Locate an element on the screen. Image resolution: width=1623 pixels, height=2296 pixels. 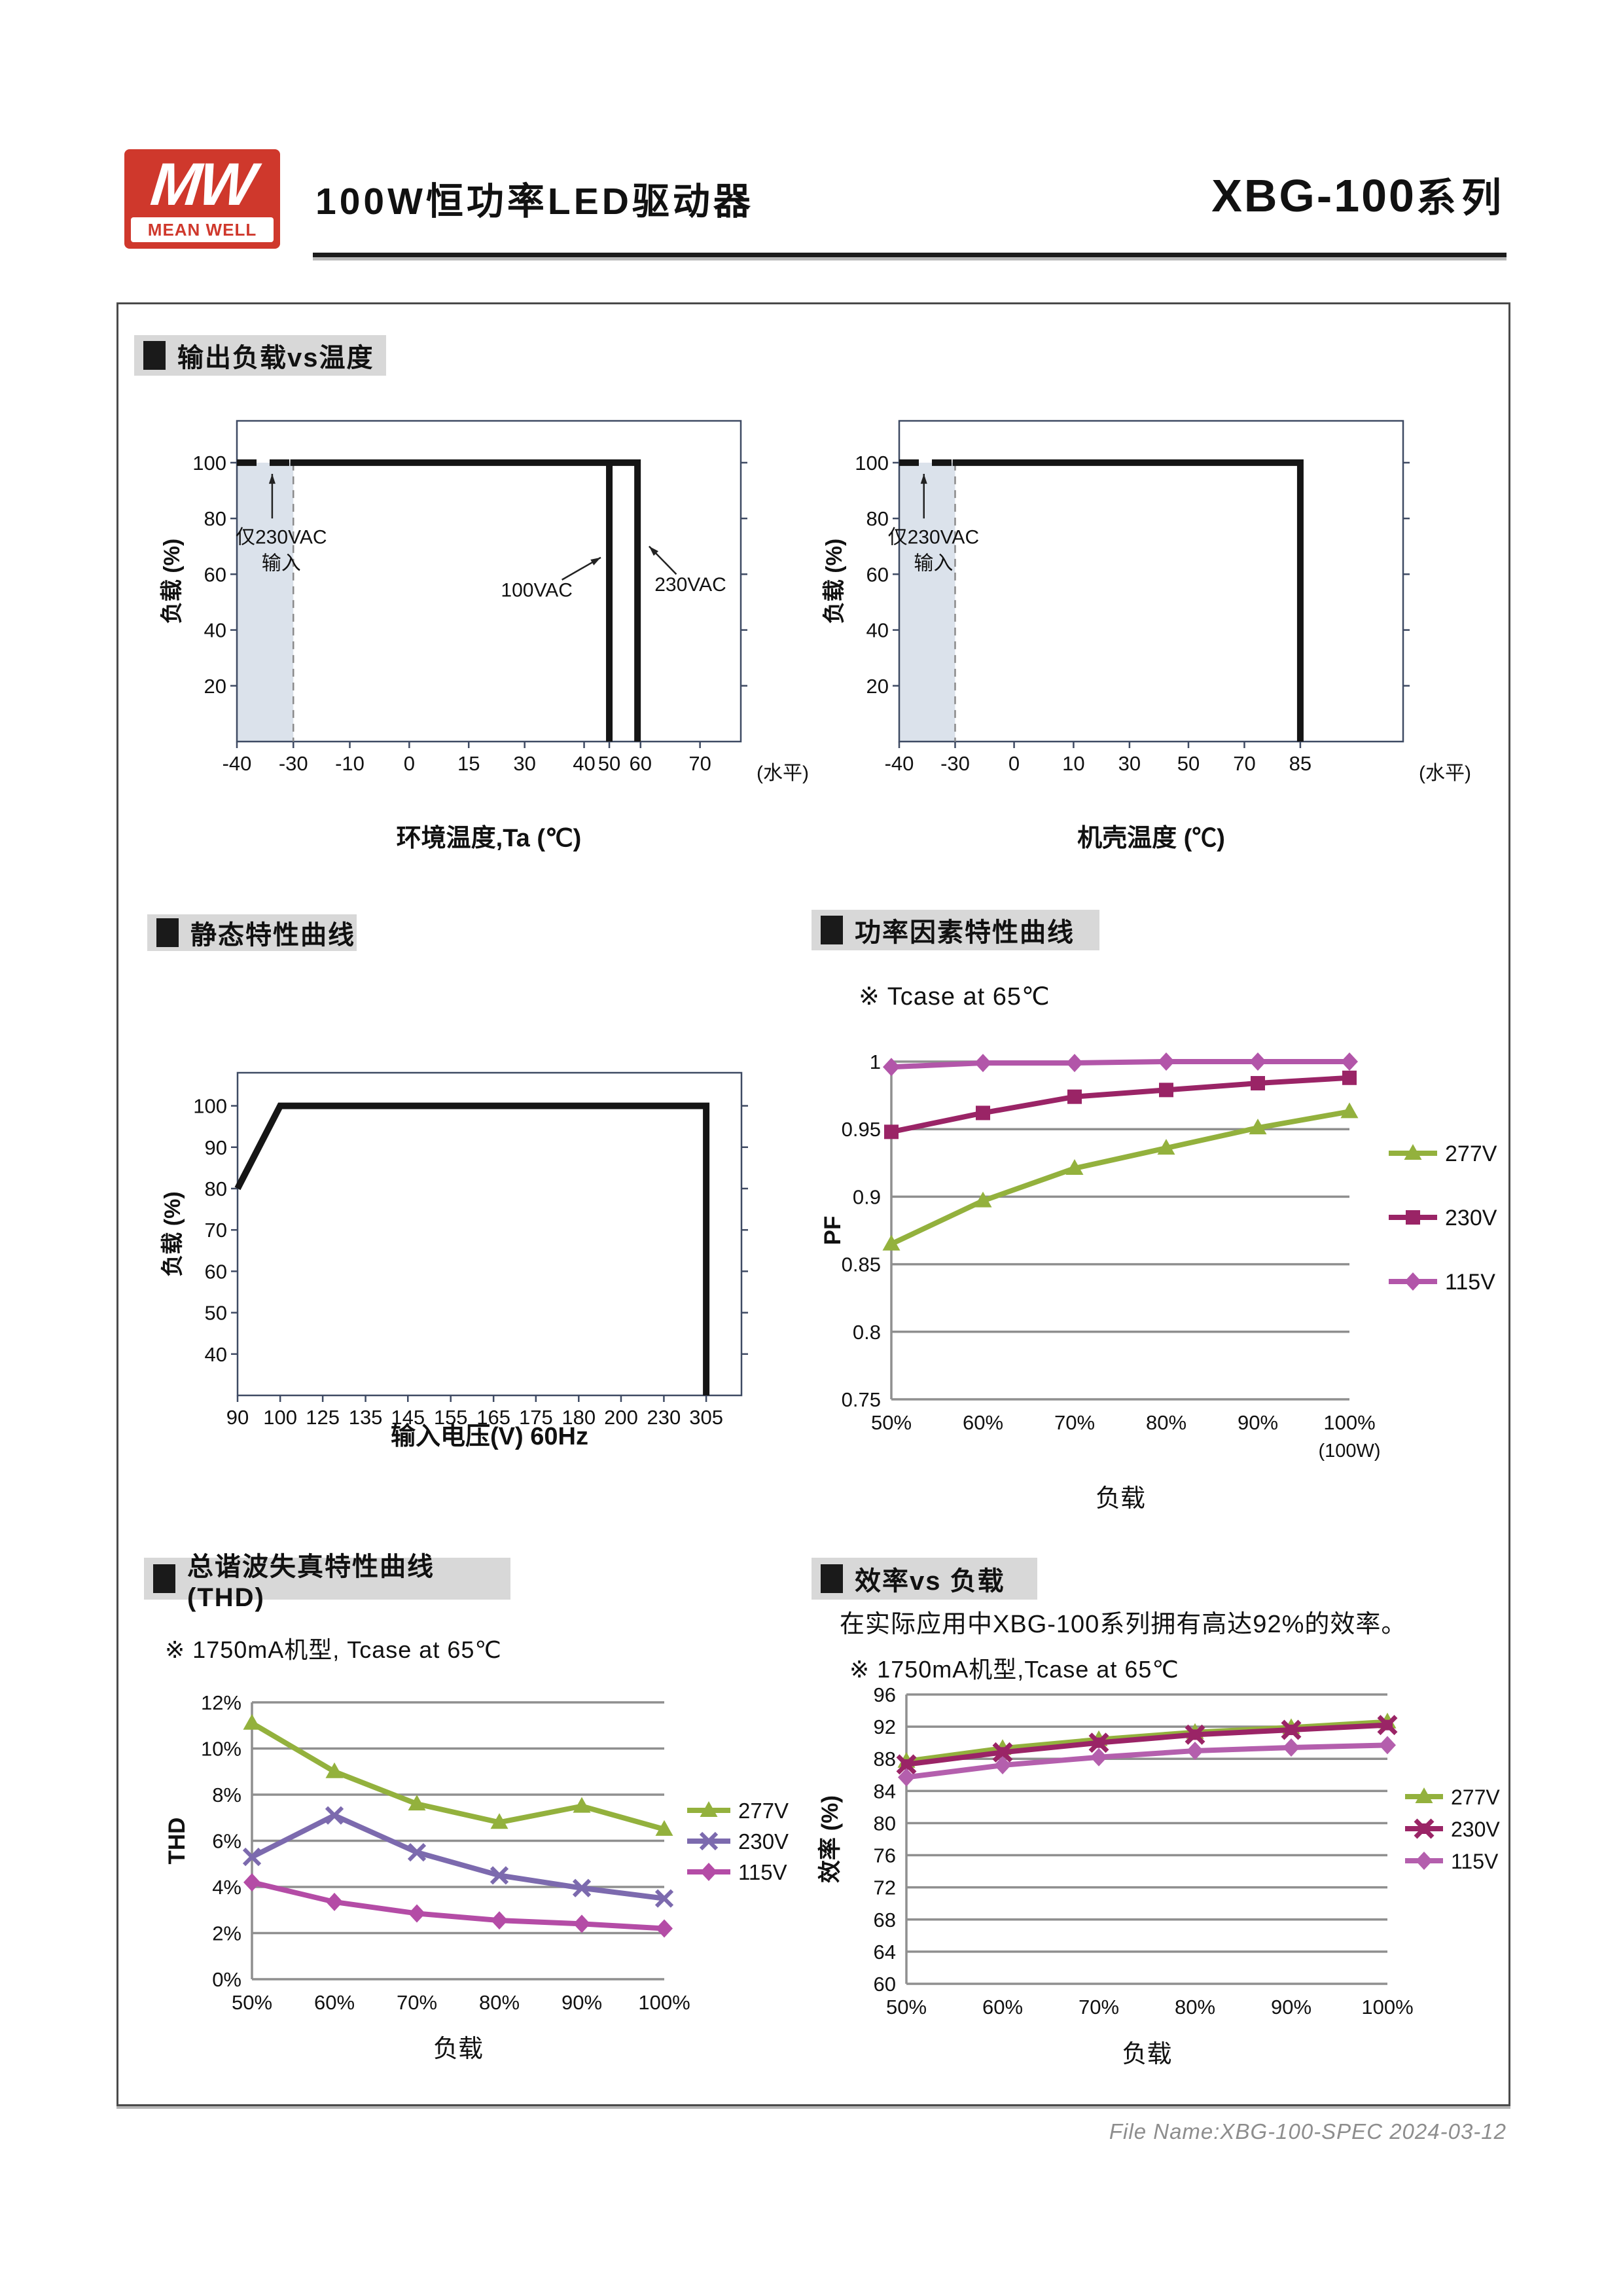
x-tick-label: 40 is located at coordinates (584, 763).